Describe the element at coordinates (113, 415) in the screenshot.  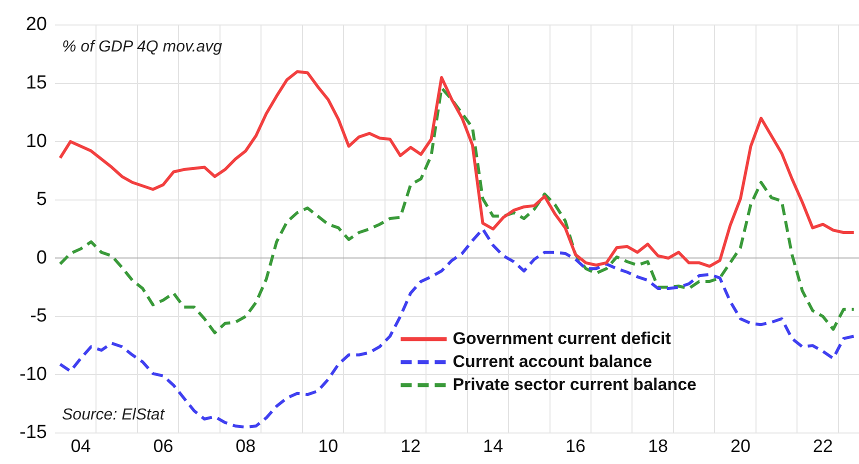
I see `annotation: Source: ElStat` at that location.